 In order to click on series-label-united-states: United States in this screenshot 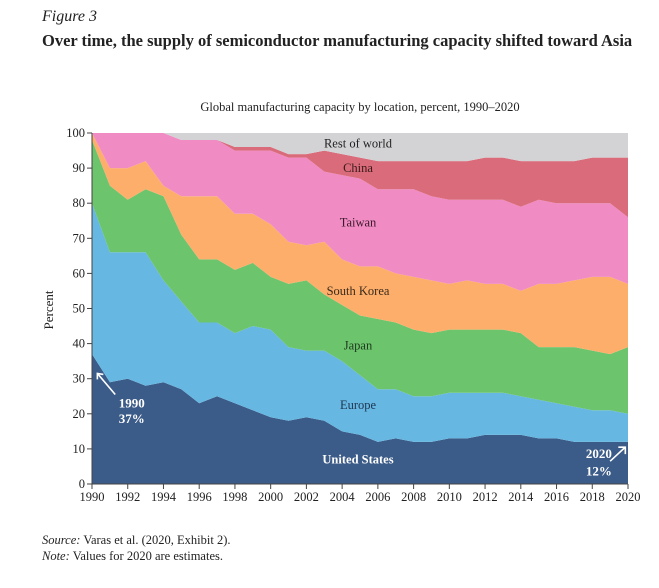, I will do `click(357, 459)`.